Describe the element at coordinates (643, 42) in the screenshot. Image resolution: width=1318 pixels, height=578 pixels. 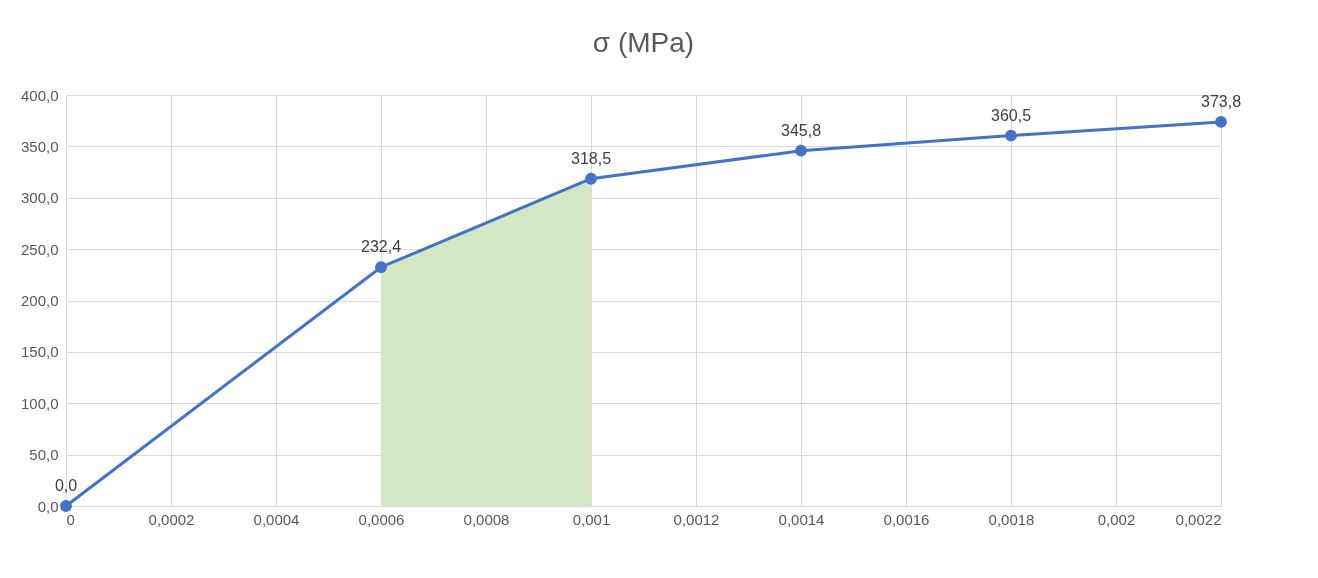
I see `chart-title: σ (MPa)` at that location.